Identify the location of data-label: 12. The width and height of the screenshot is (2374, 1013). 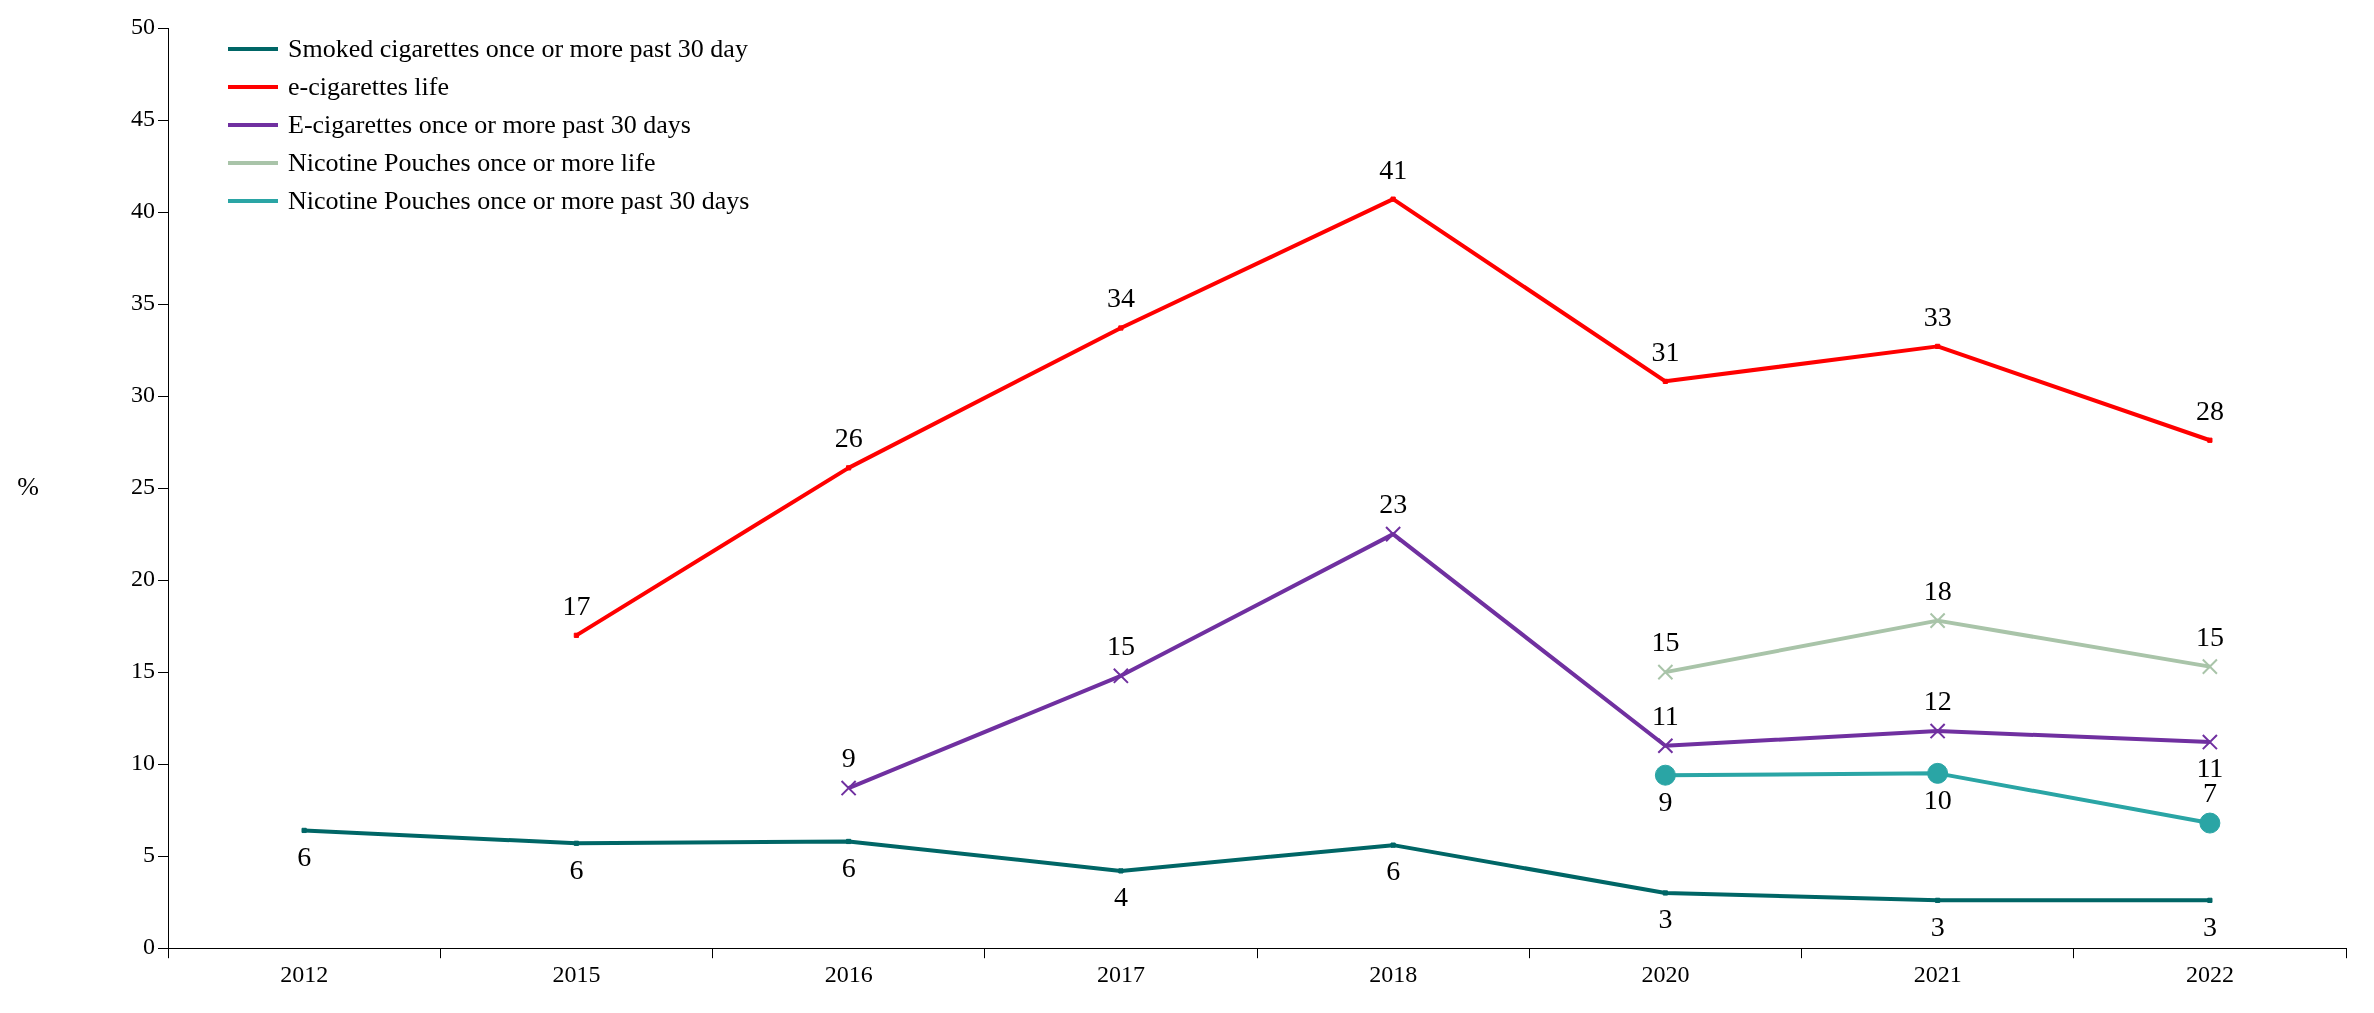
(1937, 701).